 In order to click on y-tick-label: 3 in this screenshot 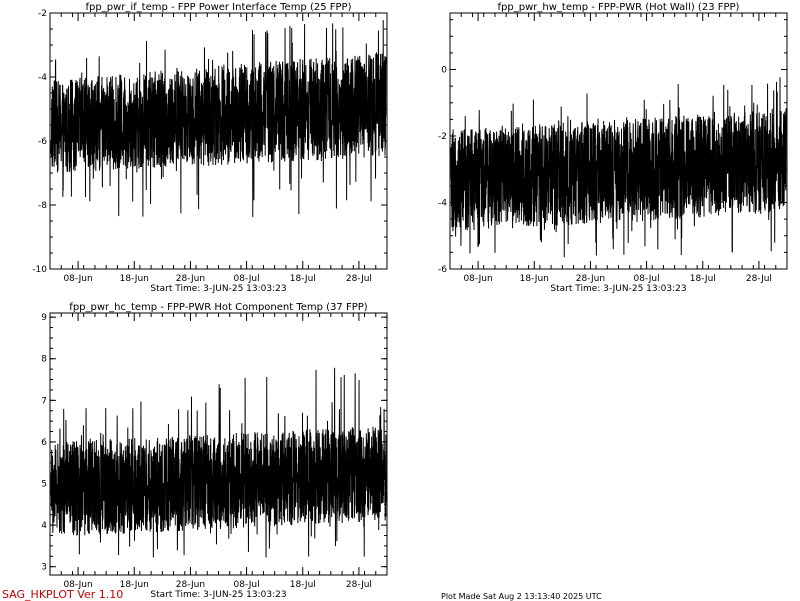, I will do `click(44, 568)`.